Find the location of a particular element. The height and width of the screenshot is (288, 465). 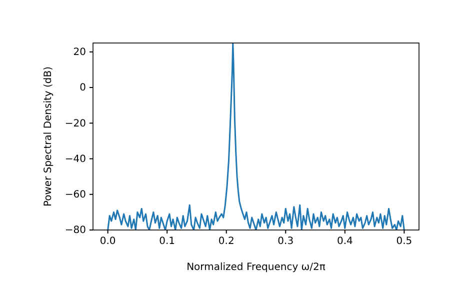

x-tick-label: 0.3 is located at coordinates (286, 242).